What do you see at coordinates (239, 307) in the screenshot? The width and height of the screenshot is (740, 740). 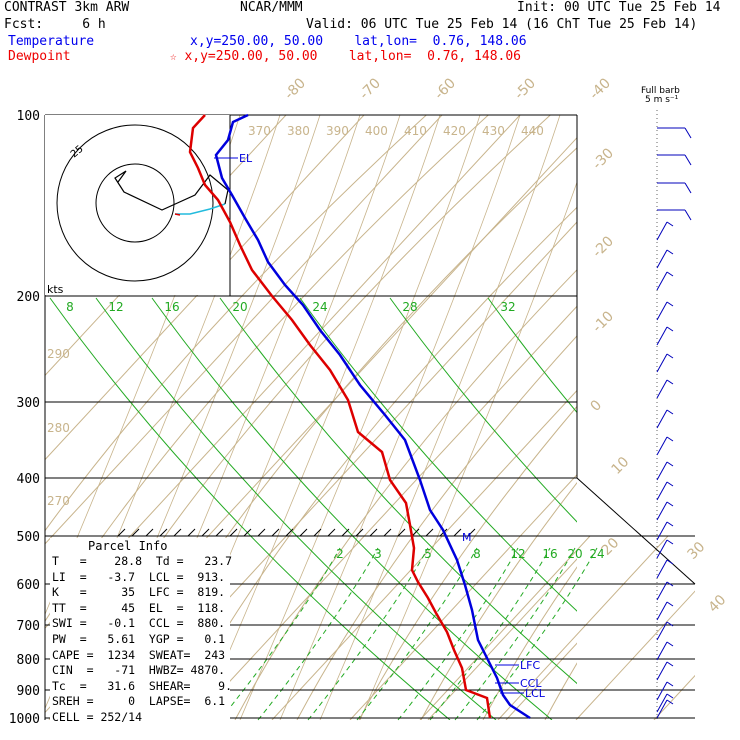 I see `mixing-ratio-label: 20` at bounding box center [239, 307].